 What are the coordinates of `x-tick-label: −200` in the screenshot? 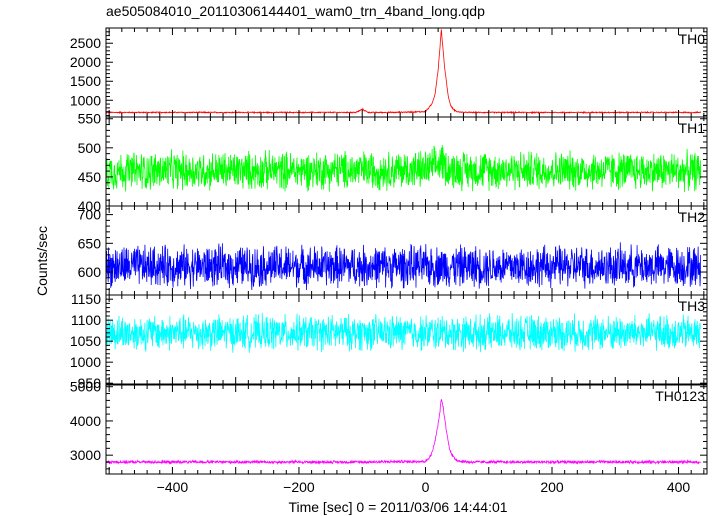 It's located at (299, 487).